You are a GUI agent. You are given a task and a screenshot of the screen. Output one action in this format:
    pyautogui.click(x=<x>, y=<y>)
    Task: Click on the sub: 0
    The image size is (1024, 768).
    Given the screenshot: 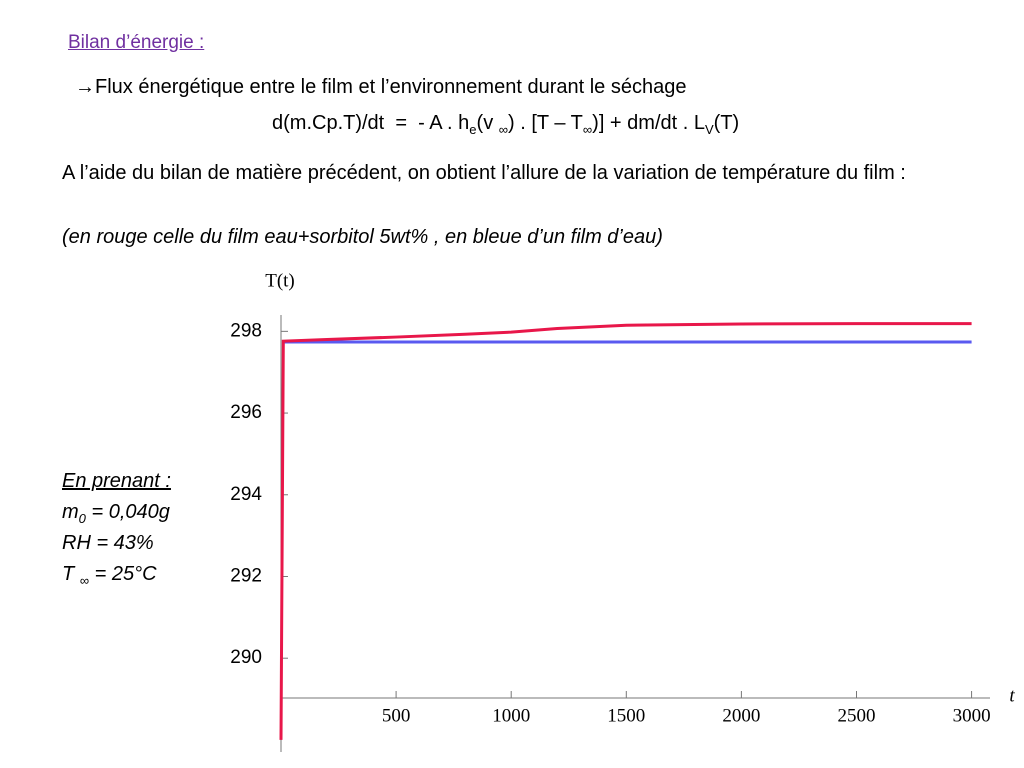 What is the action you would take?
    pyautogui.click(x=82, y=518)
    